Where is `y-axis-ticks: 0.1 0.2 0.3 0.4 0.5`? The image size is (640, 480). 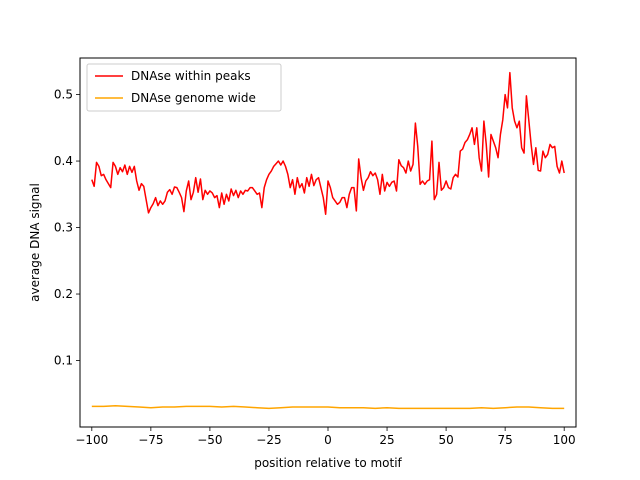 y-axis-ticks: 0.1 0.2 0.3 0.4 0.5 is located at coordinates (67, 228).